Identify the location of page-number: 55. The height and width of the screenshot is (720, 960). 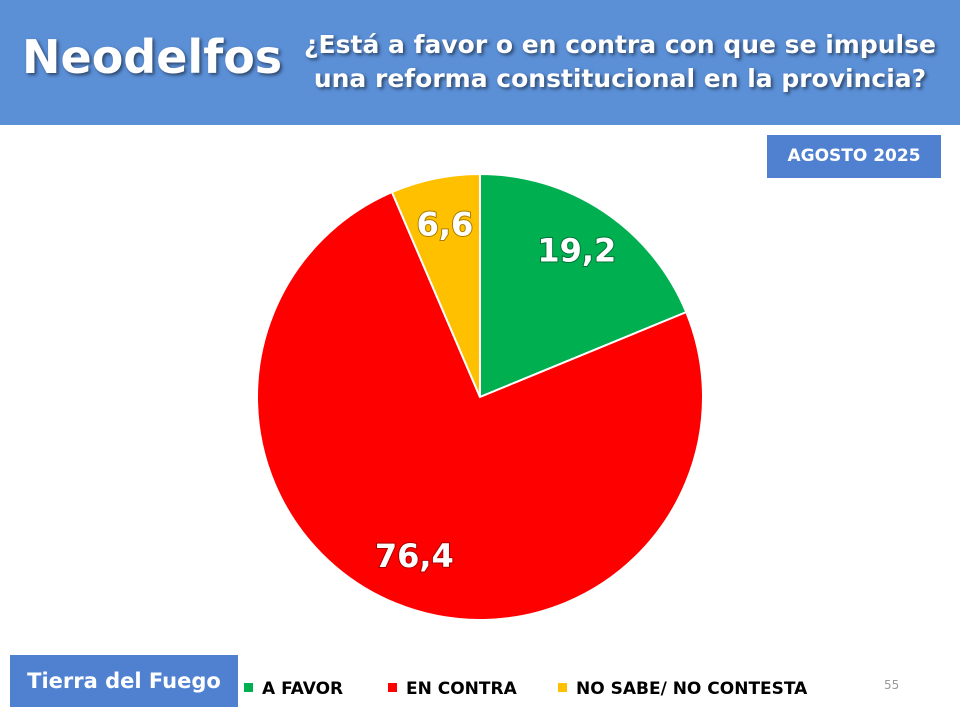
(892, 685).